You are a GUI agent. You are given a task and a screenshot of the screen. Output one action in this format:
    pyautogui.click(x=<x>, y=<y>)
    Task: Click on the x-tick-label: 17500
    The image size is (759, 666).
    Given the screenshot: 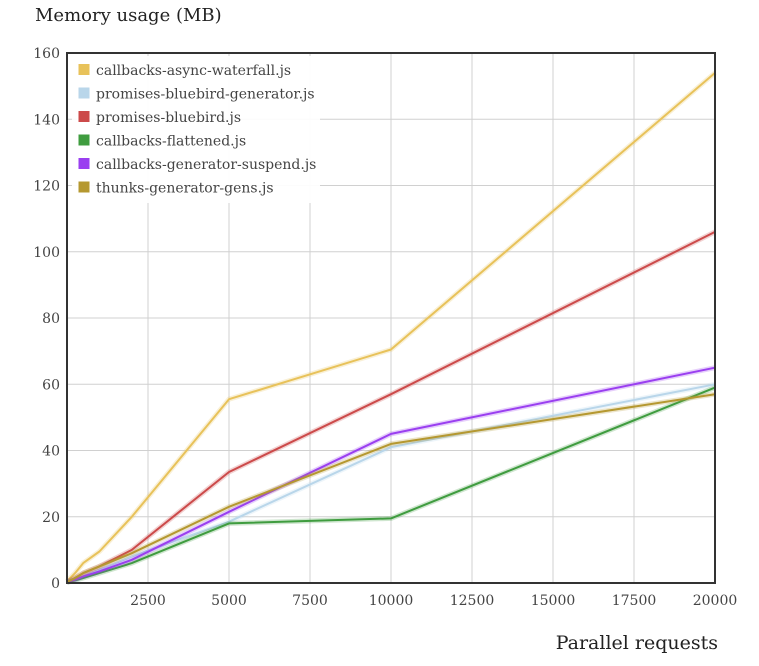 What is the action you would take?
    pyautogui.click(x=634, y=601)
    